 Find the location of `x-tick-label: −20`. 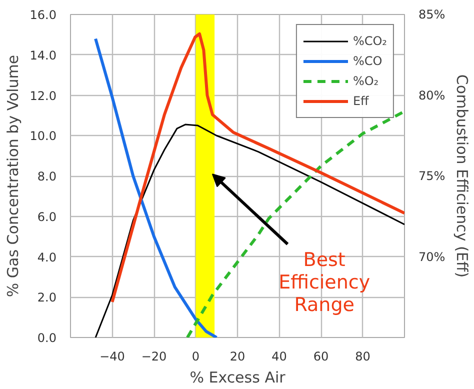

x-tick-label: −20 is located at coordinates (154, 357).